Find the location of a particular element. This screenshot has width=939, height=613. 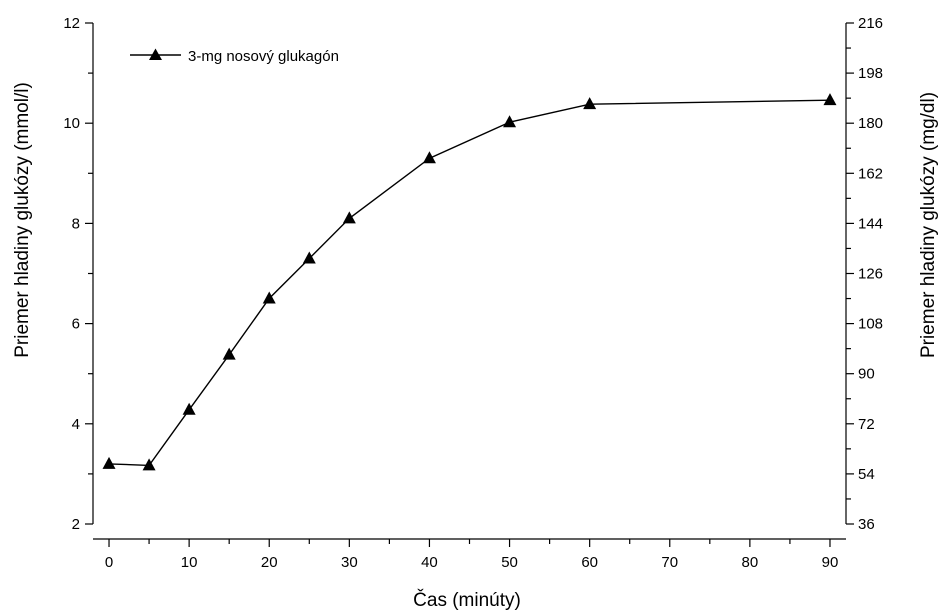

x-tick-label: 20 is located at coordinates (269, 562).